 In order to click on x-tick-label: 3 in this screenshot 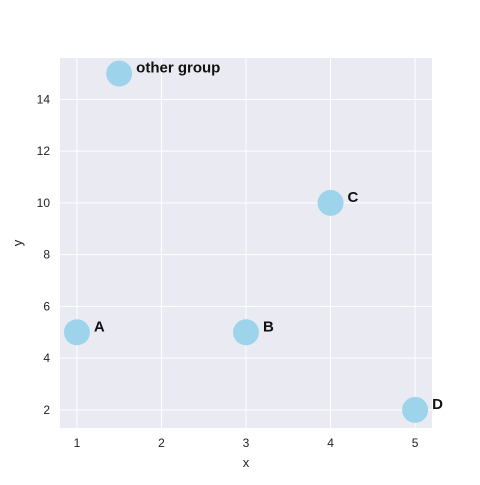, I will do `click(246, 443)`.